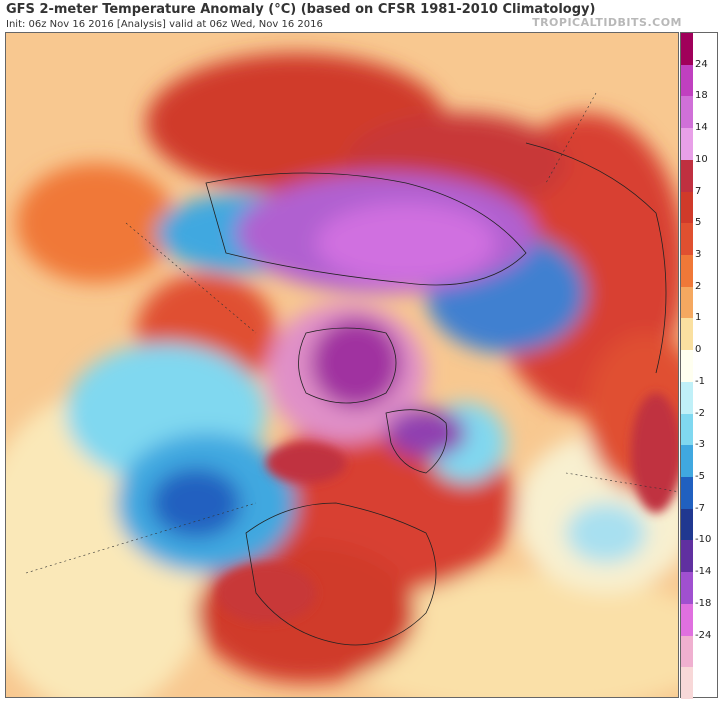 The height and width of the screenshot is (703, 720). Describe the element at coordinates (701, 128) in the screenshot. I see `colorbar-tick-label: 14` at that location.